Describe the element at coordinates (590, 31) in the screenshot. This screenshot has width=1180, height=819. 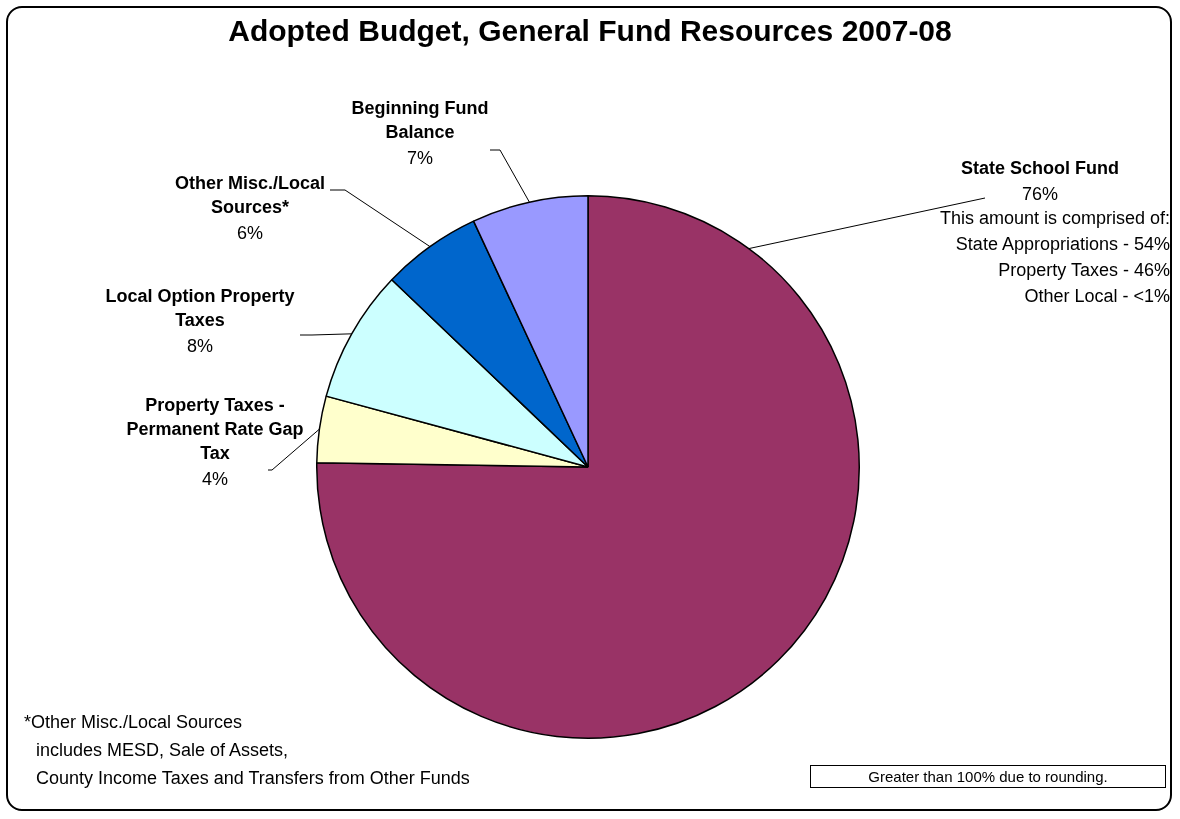
I see `chart-title: Adopted Budget, General Fund Resources 2007-08` at that location.